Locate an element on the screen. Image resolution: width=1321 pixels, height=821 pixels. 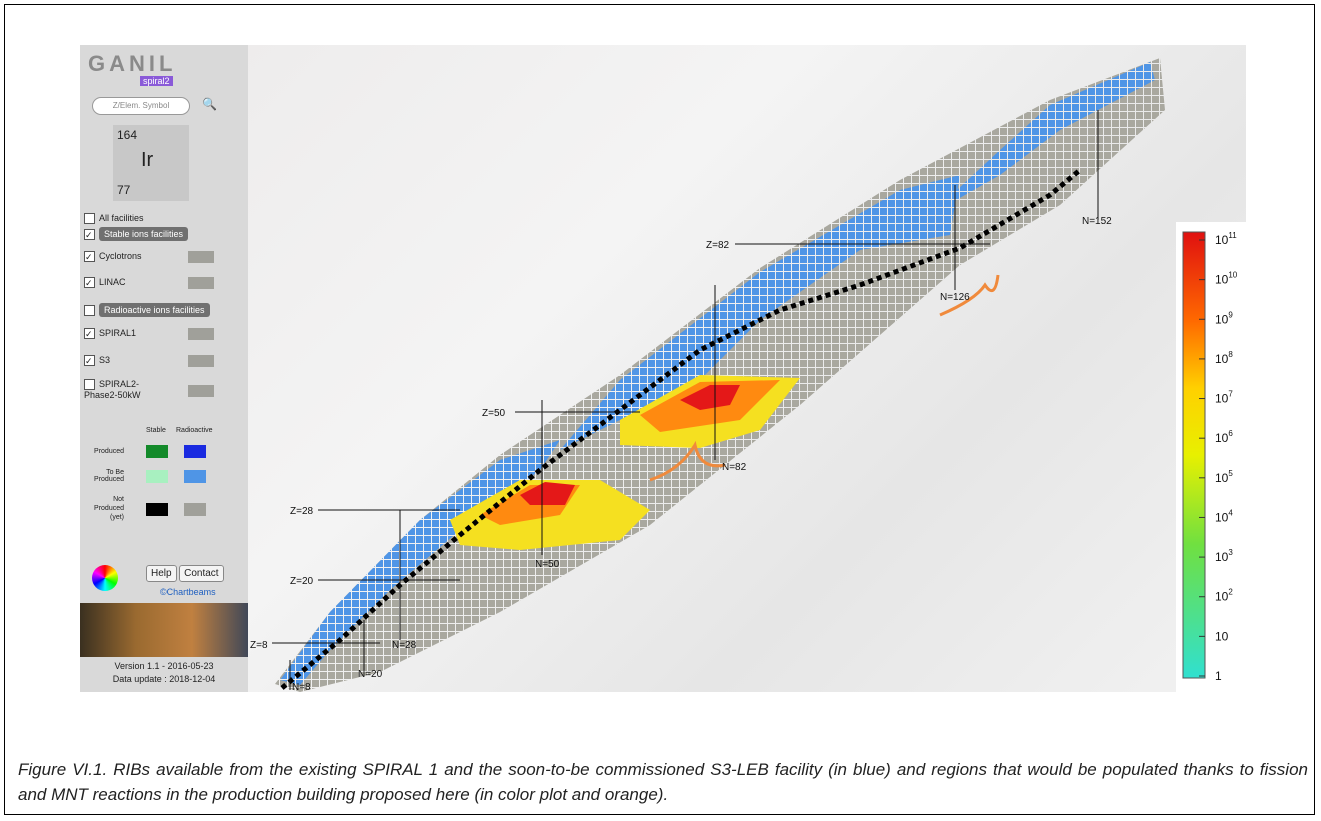
colorbar-exponent: 4 is located at coordinates (1230, 512).